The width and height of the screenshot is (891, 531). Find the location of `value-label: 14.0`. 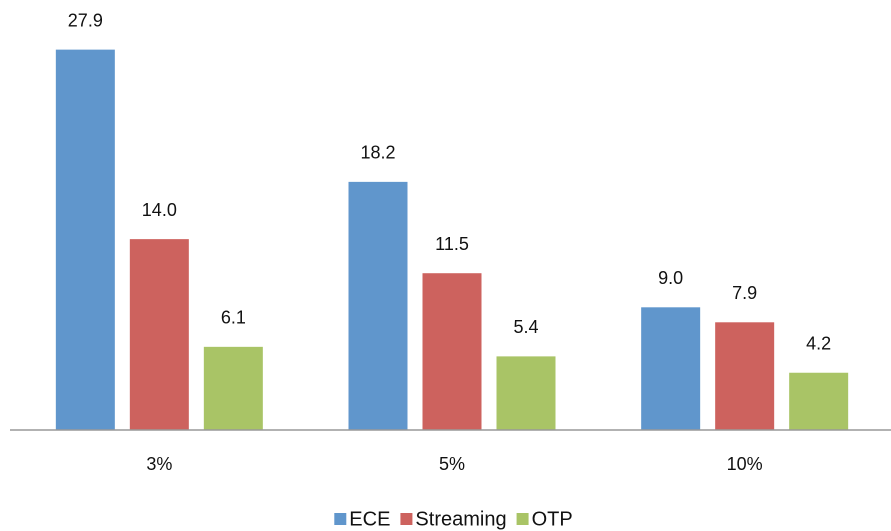

value-label: 14.0 is located at coordinates (159, 210).